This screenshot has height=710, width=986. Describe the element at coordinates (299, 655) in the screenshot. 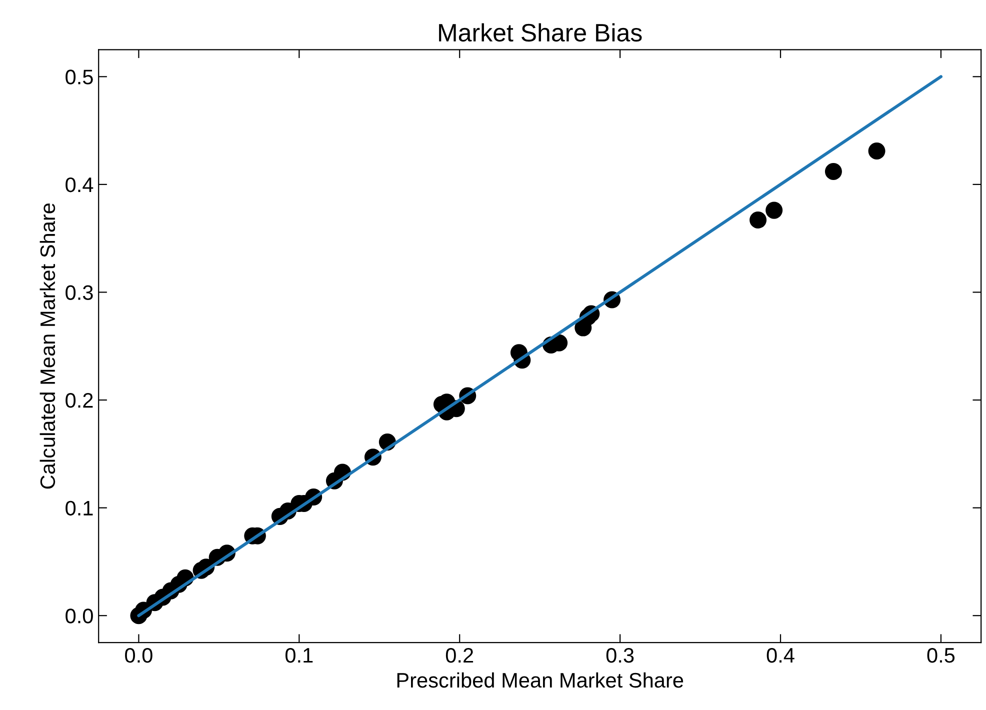

I see `x-tick-label: 0.1` at that location.